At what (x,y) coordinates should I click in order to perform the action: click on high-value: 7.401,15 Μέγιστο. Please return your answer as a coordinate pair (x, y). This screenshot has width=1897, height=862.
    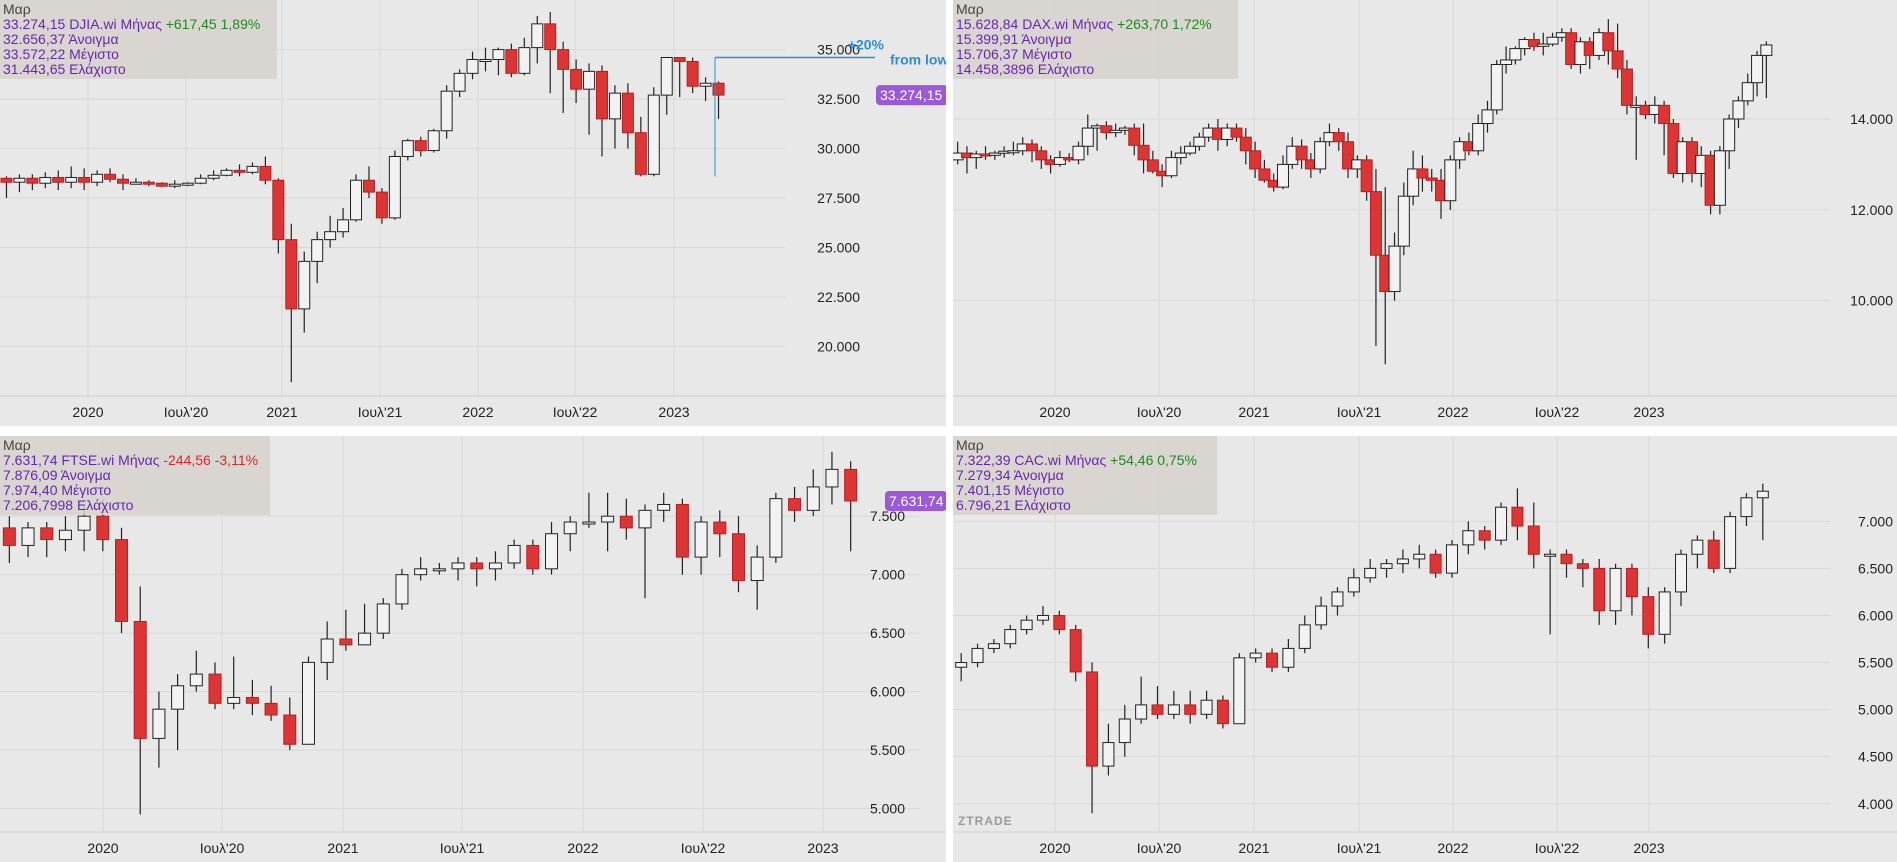
    Looking at the image, I should click on (1010, 490).